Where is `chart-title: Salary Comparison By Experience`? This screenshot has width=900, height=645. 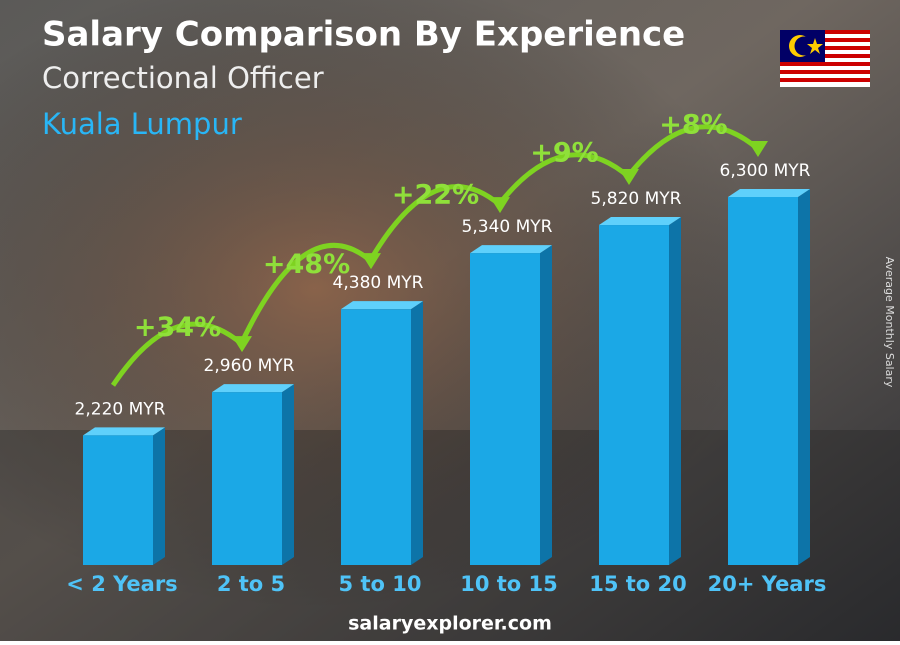 chart-title: Salary Comparison By Experience is located at coordinates (363, 35).